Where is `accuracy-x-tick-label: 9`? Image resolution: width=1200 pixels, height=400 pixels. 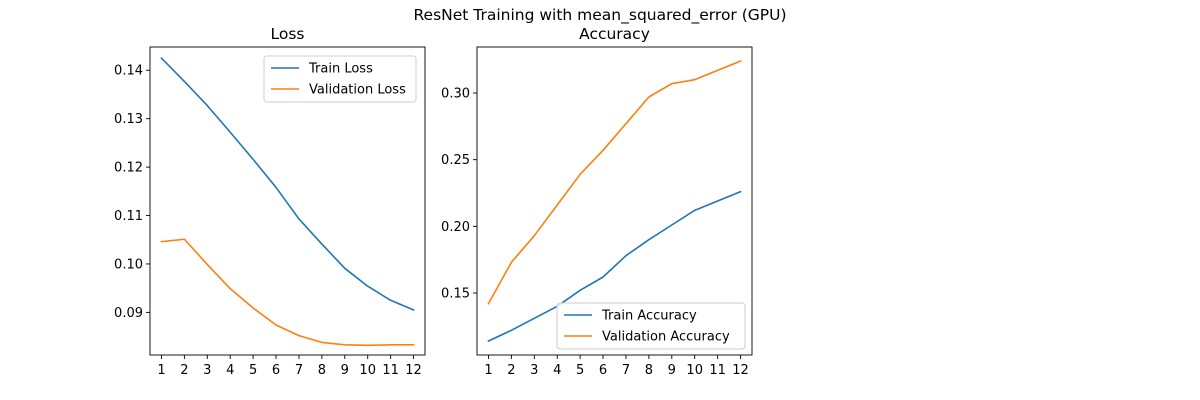 accuracy-x-tick-label: 9 is located at coordinates (672, 370).